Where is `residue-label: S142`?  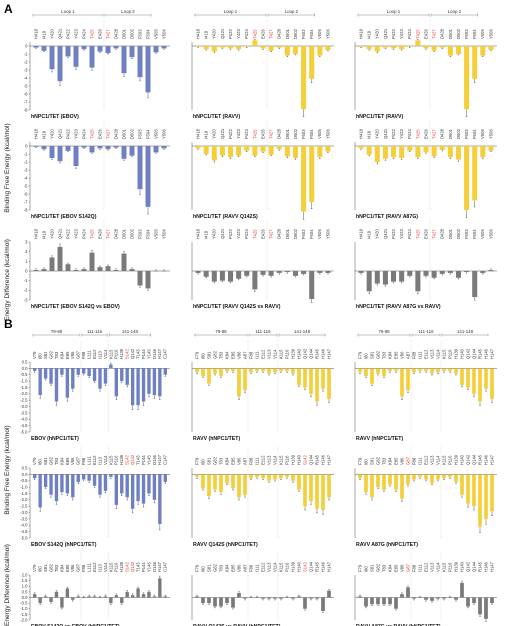 residue-label: S142 is located at coordinates (304, 460).